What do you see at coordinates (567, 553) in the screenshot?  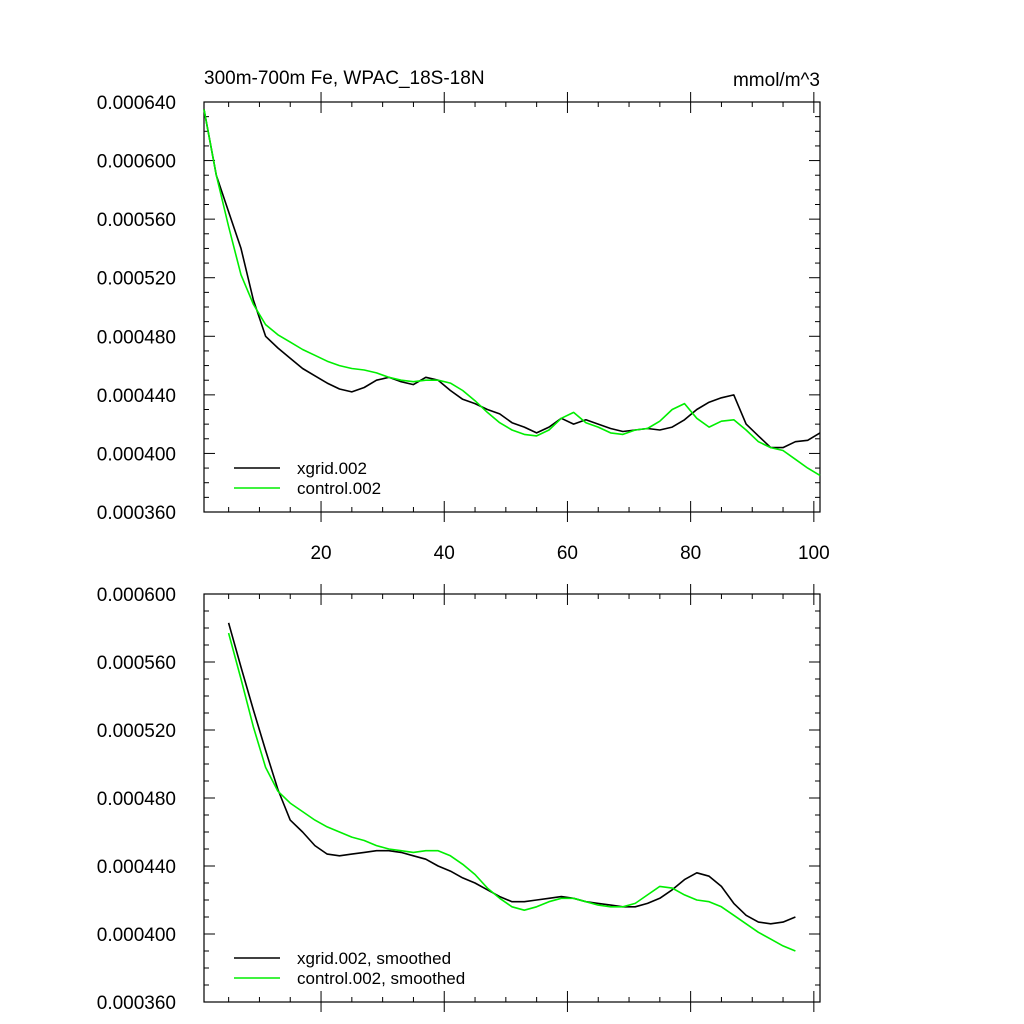 I see `x-tick-label: 60` at bounding box center [567, 553].